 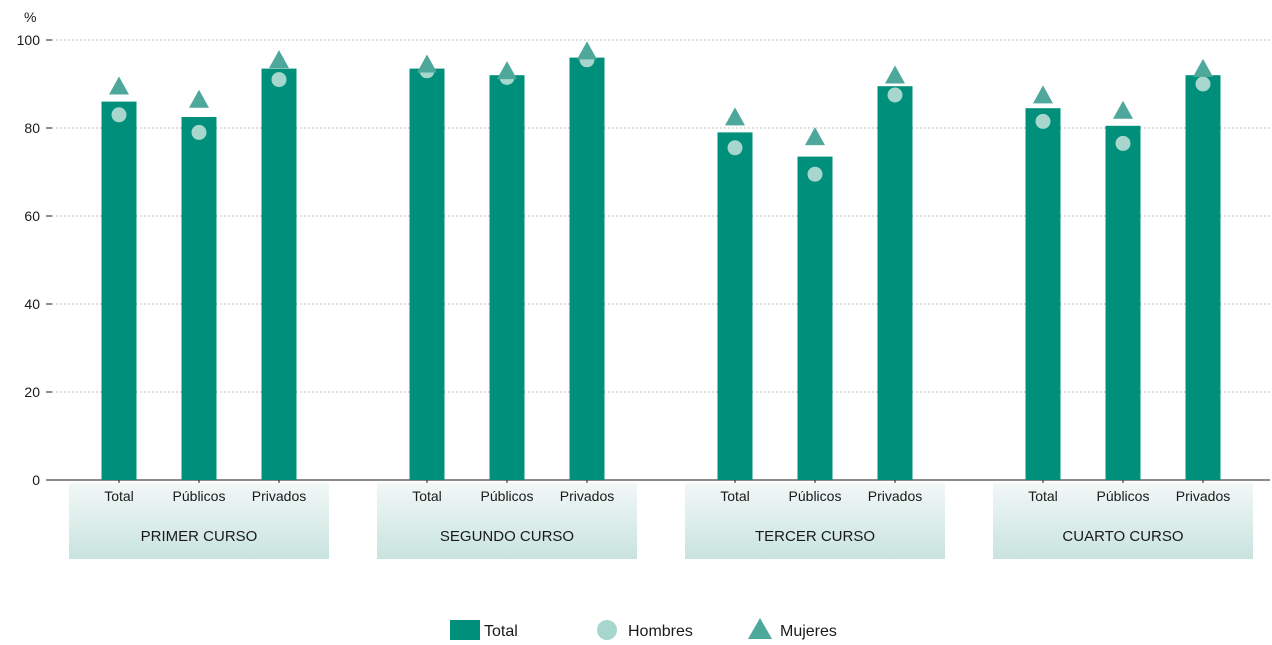 I want to click on group-label: SEGUNDO CURSO, so click(x=507, y=536).